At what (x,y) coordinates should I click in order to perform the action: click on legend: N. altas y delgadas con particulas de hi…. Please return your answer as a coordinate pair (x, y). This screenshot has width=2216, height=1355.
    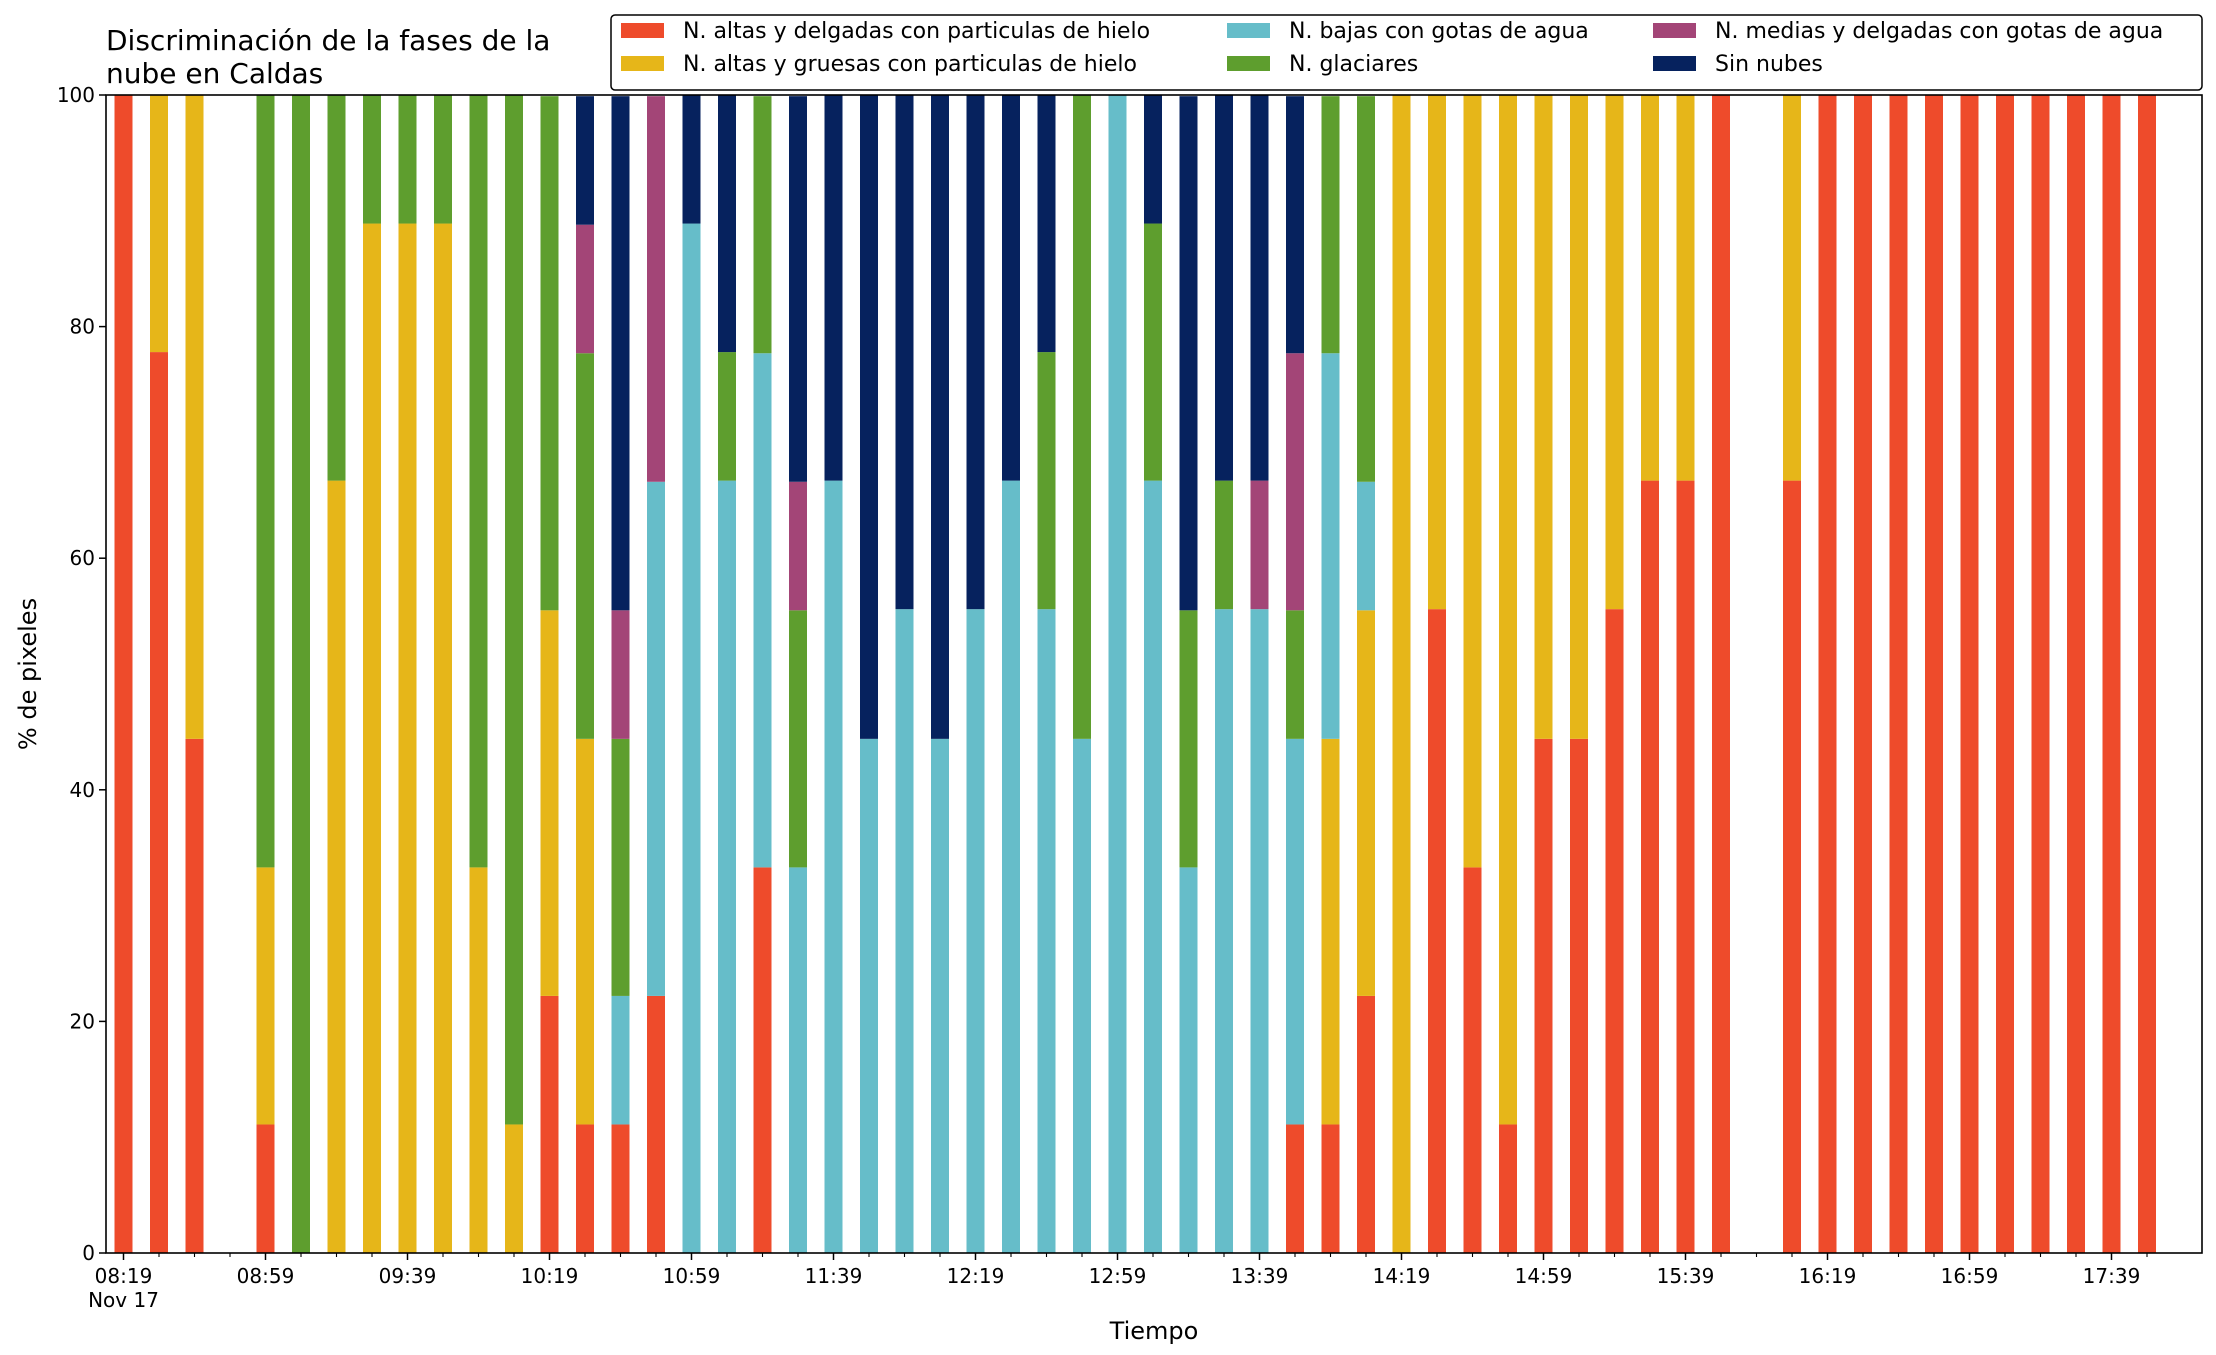
    Looking at the image, I should click on (1406, 52).